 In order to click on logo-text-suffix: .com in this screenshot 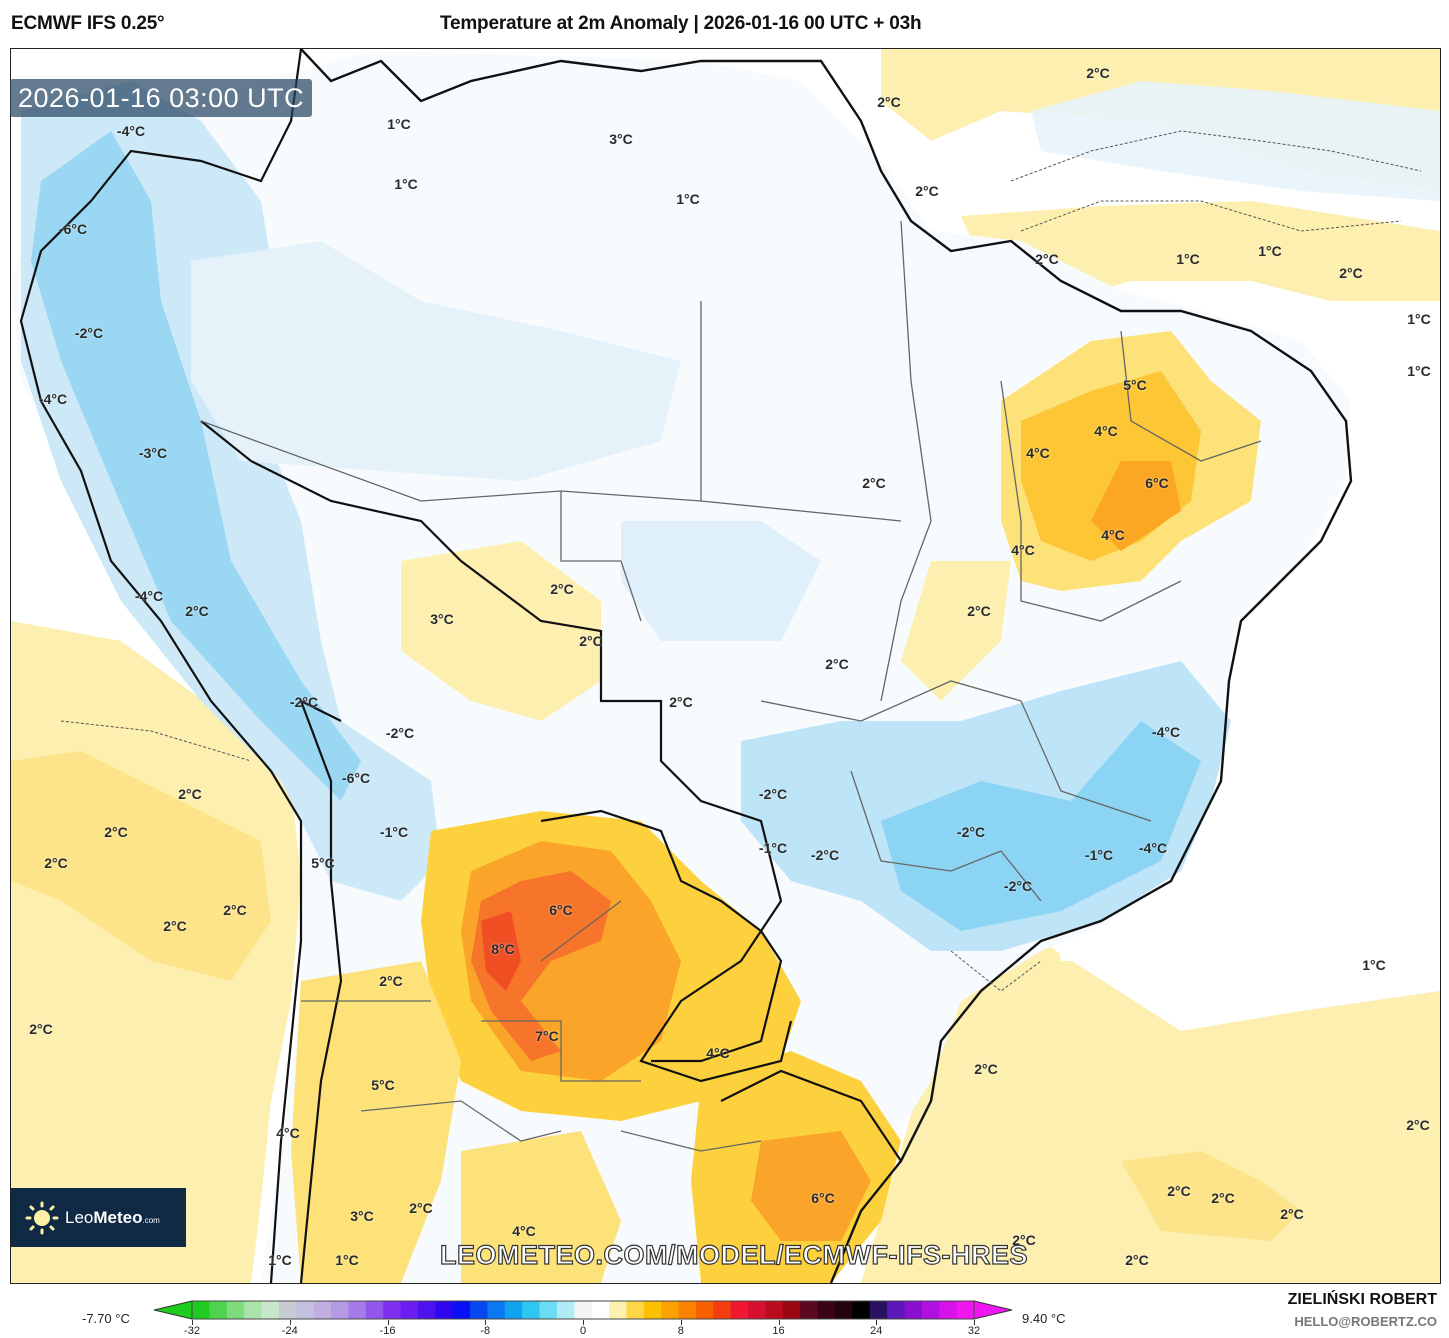, I will do `click(151, 1220)`.